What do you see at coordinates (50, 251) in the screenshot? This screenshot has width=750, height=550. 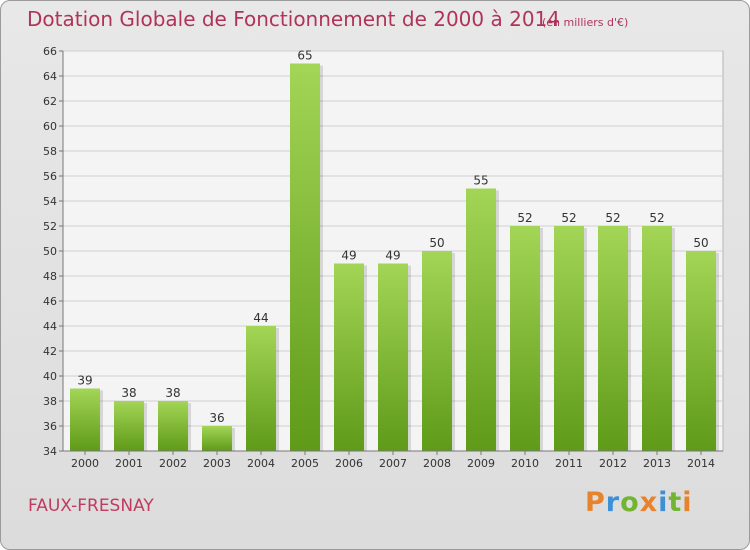 I see `y-tick-label: 50` at bounding box center [50, 251].